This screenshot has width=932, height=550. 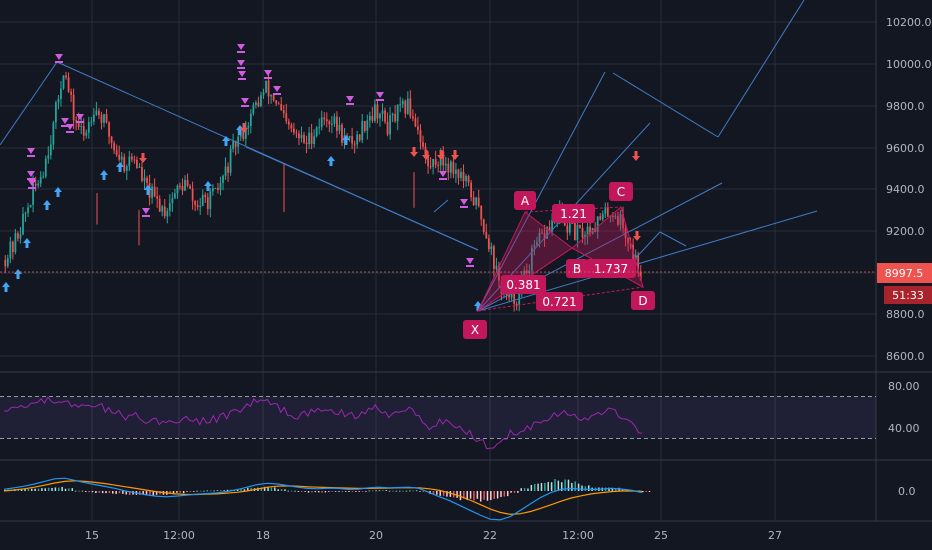 I want to click on price-badges: 8997.5 51:33, so click(x=904, y=283).